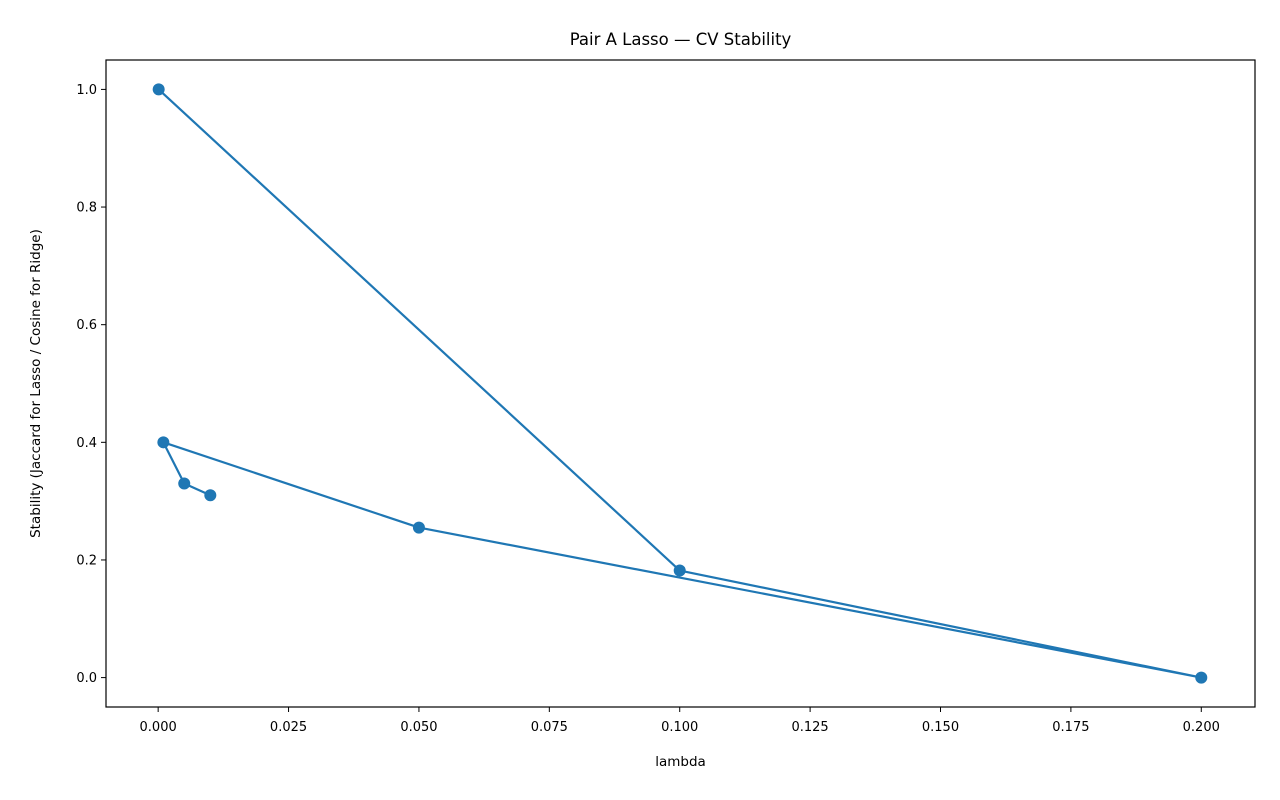  Describe the element at coordinates (86, 208) in the screenshot. I see `y-tick-label: 0.8` at that location.